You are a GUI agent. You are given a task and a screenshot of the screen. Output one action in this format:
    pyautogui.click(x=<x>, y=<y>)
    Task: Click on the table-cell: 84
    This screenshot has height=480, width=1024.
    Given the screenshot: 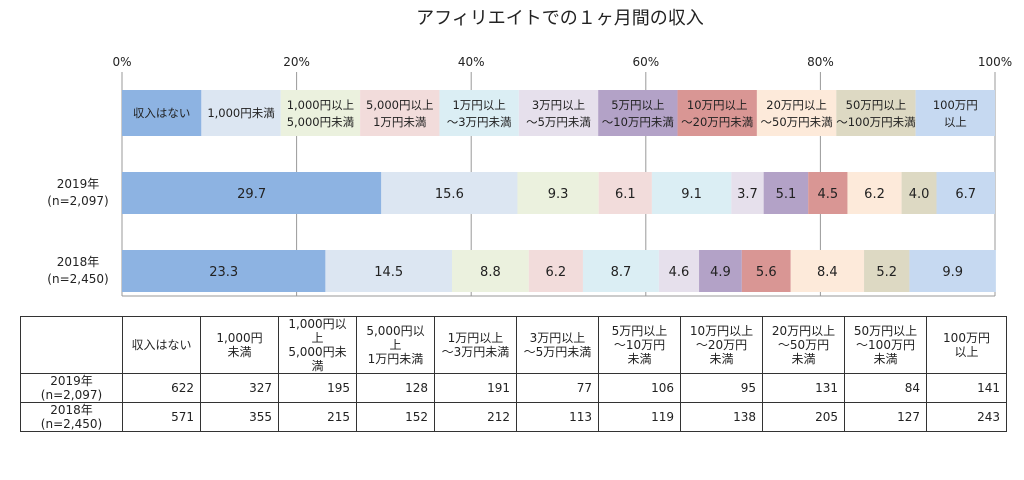 What is the action you would take?
    pyautogui.click(x=885, y=388)
    